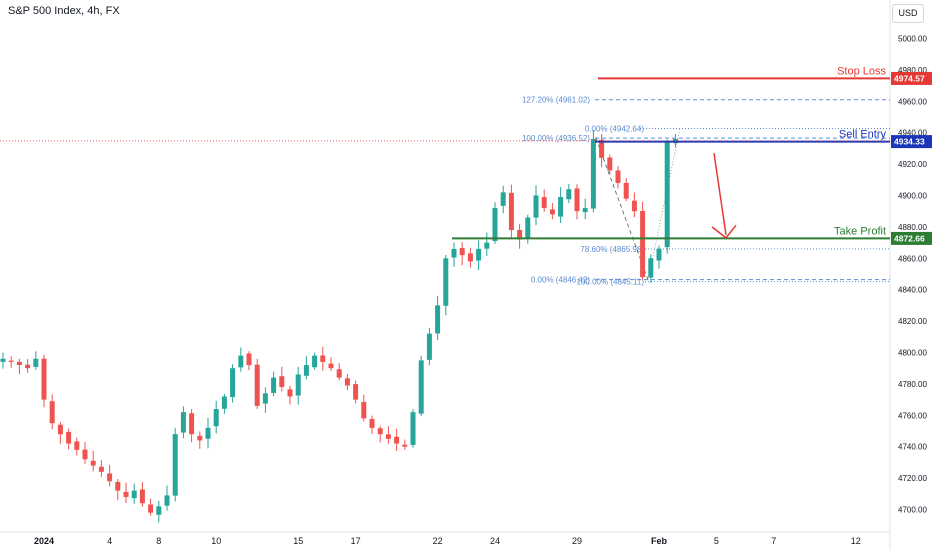  Describe the element at coordinates (577, 541) in the screenshot. I see `x-tick-label: 29` at that location.